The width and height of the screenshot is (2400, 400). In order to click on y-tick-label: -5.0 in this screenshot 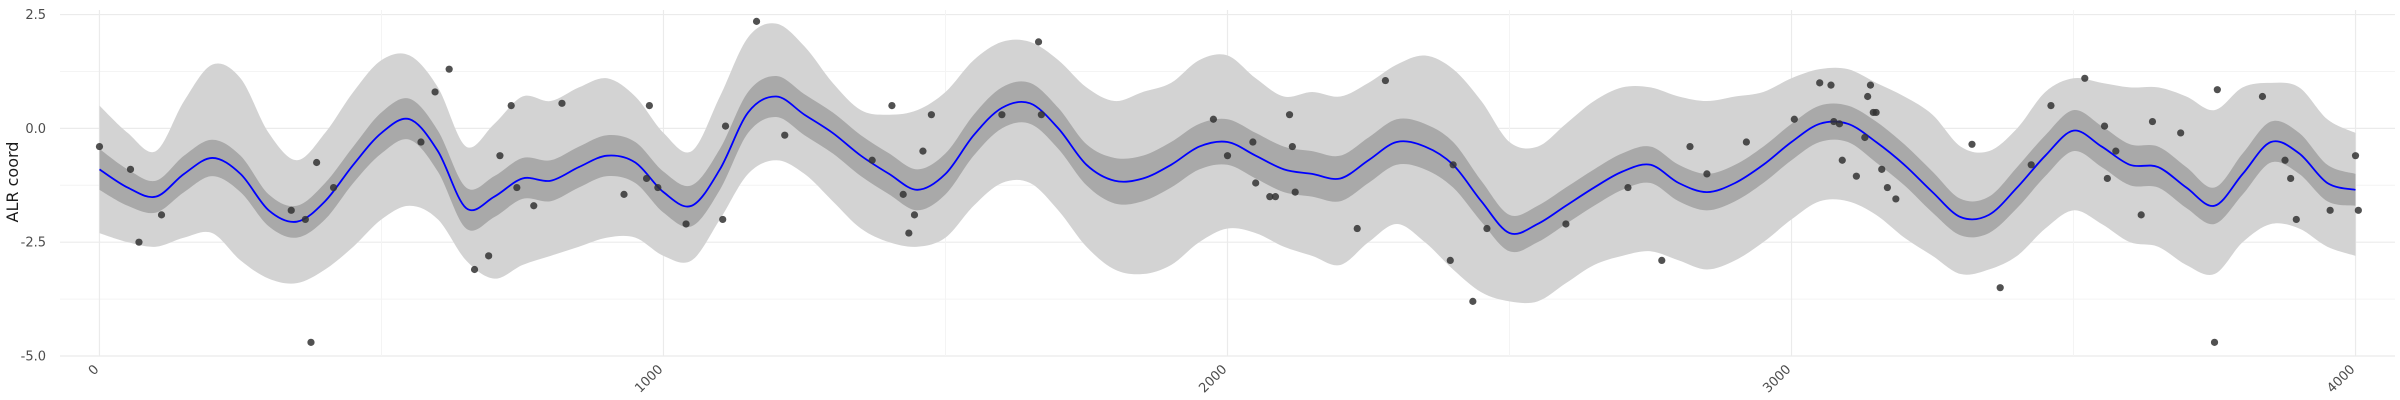, I will do `click(33, 357)`.